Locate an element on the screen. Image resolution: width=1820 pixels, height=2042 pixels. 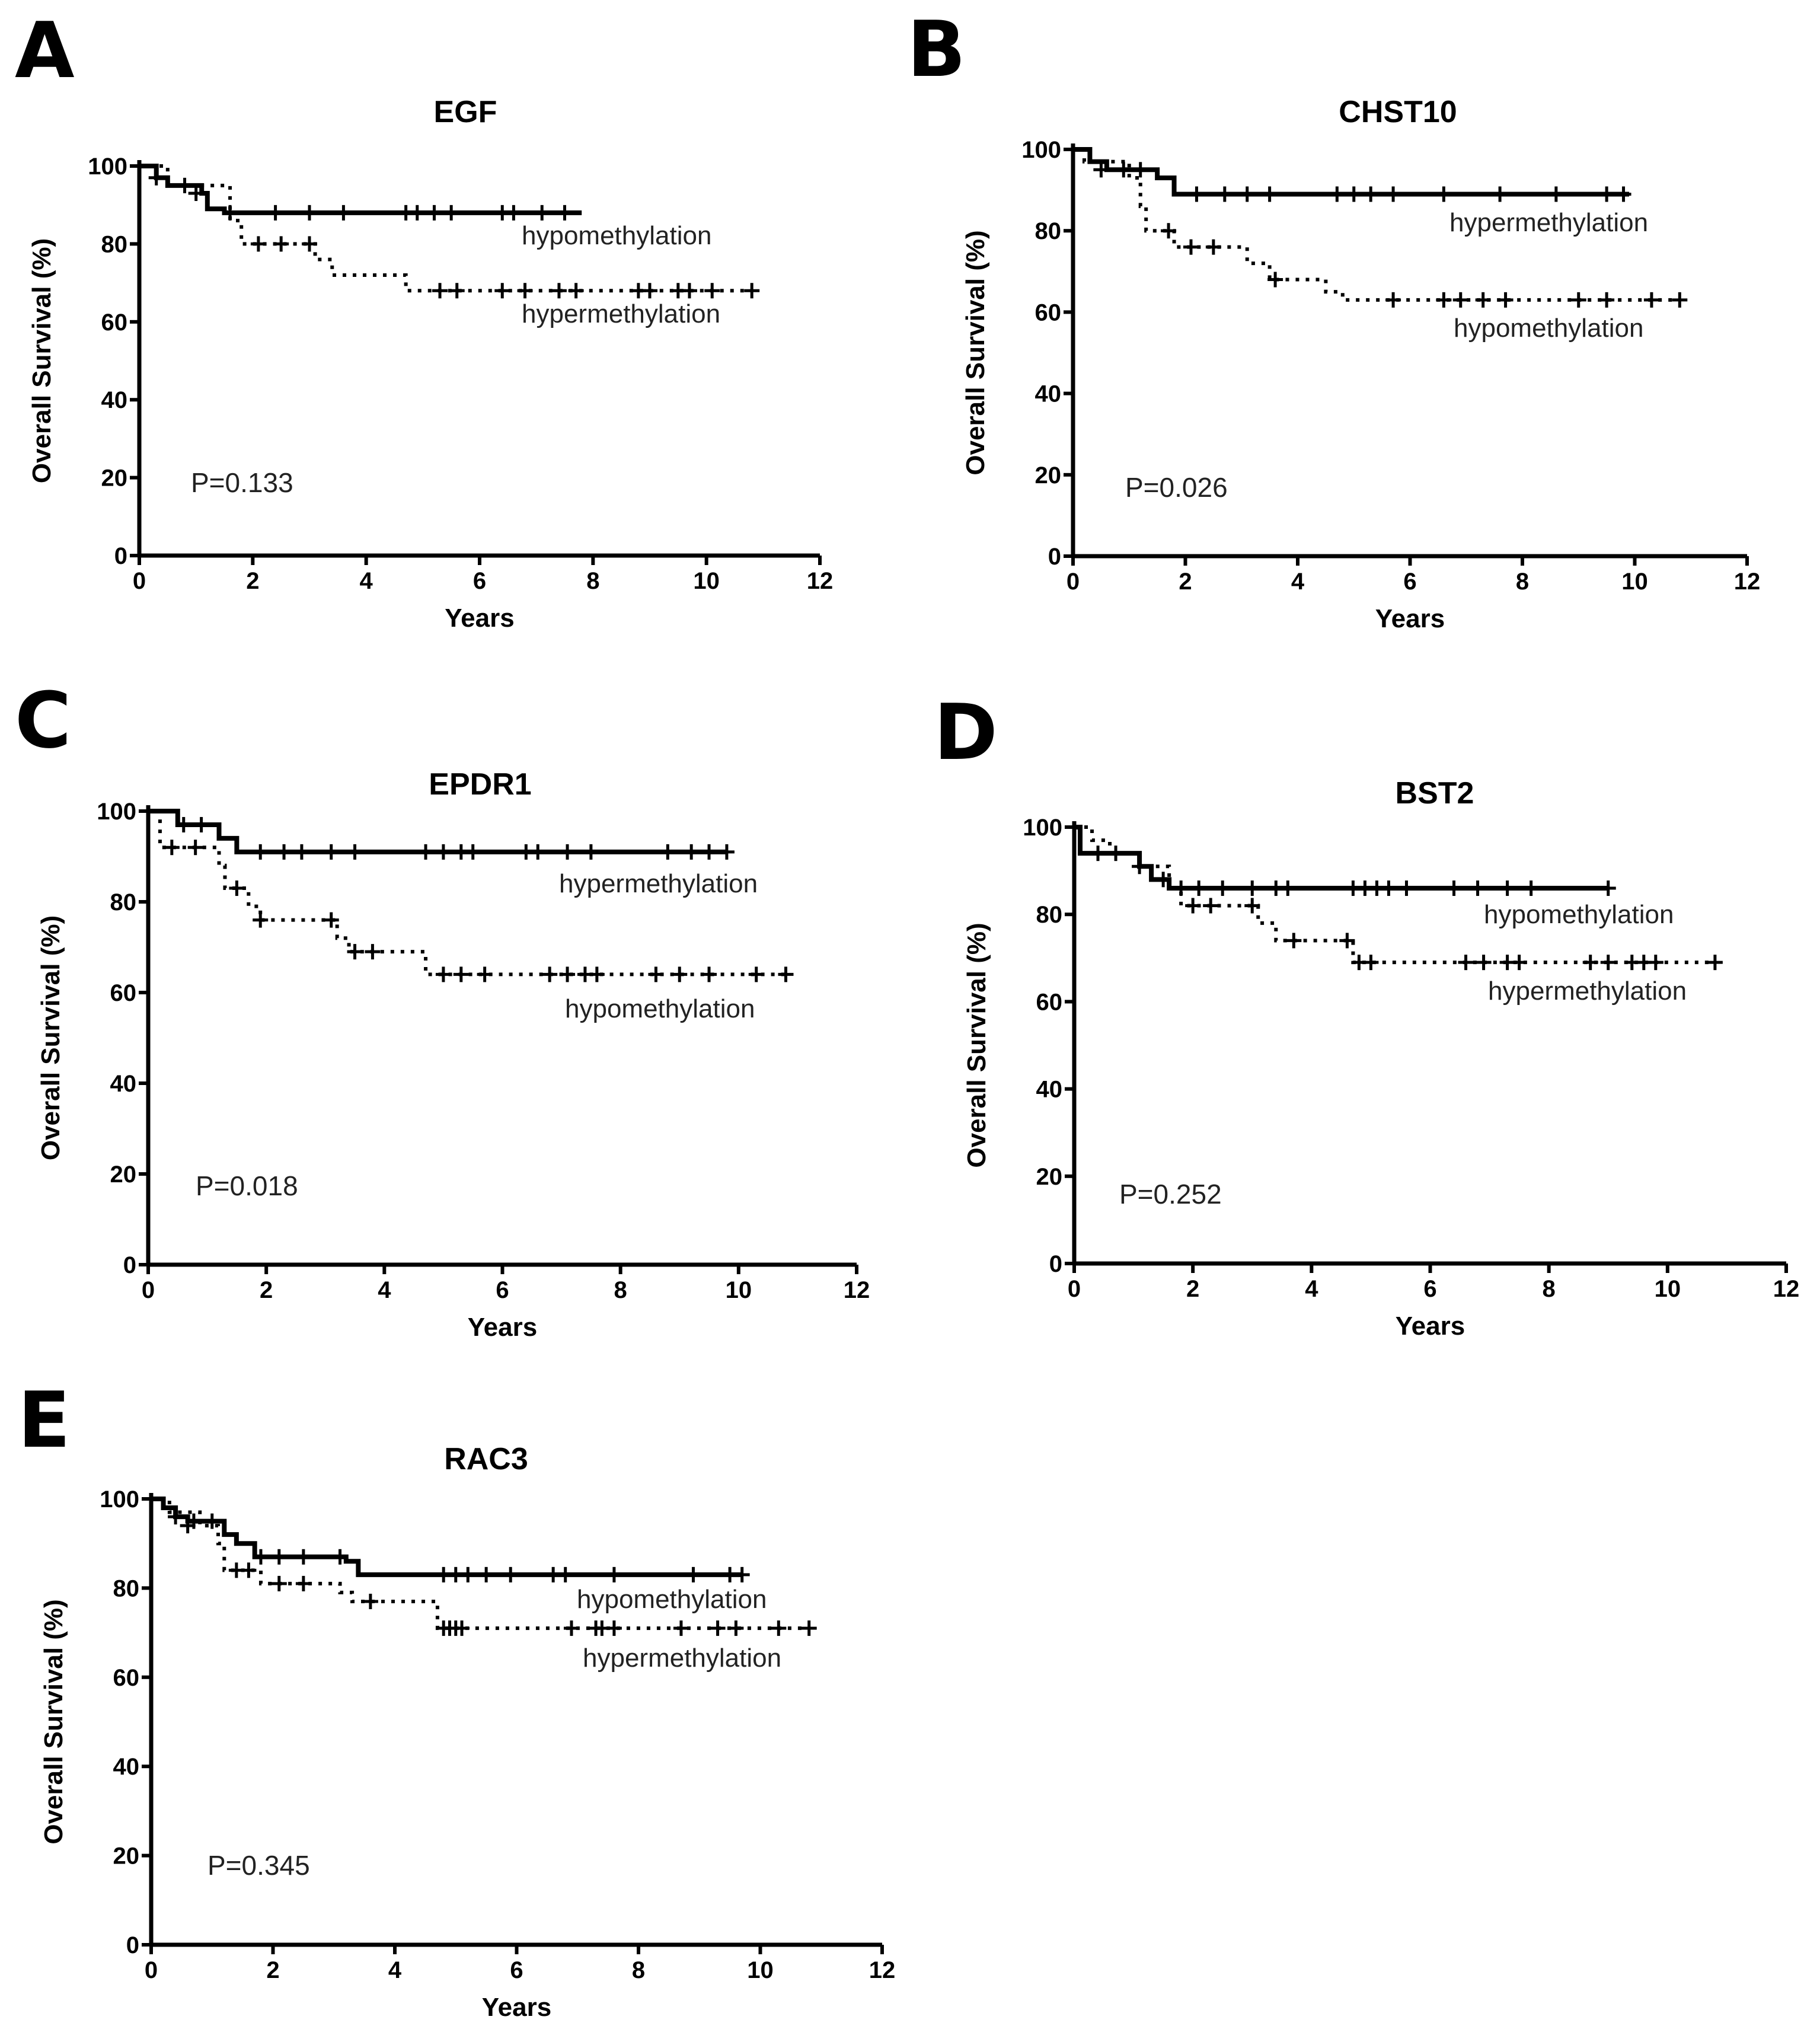
p-value: P=0.252 is located at coordinates (1171, 1194).